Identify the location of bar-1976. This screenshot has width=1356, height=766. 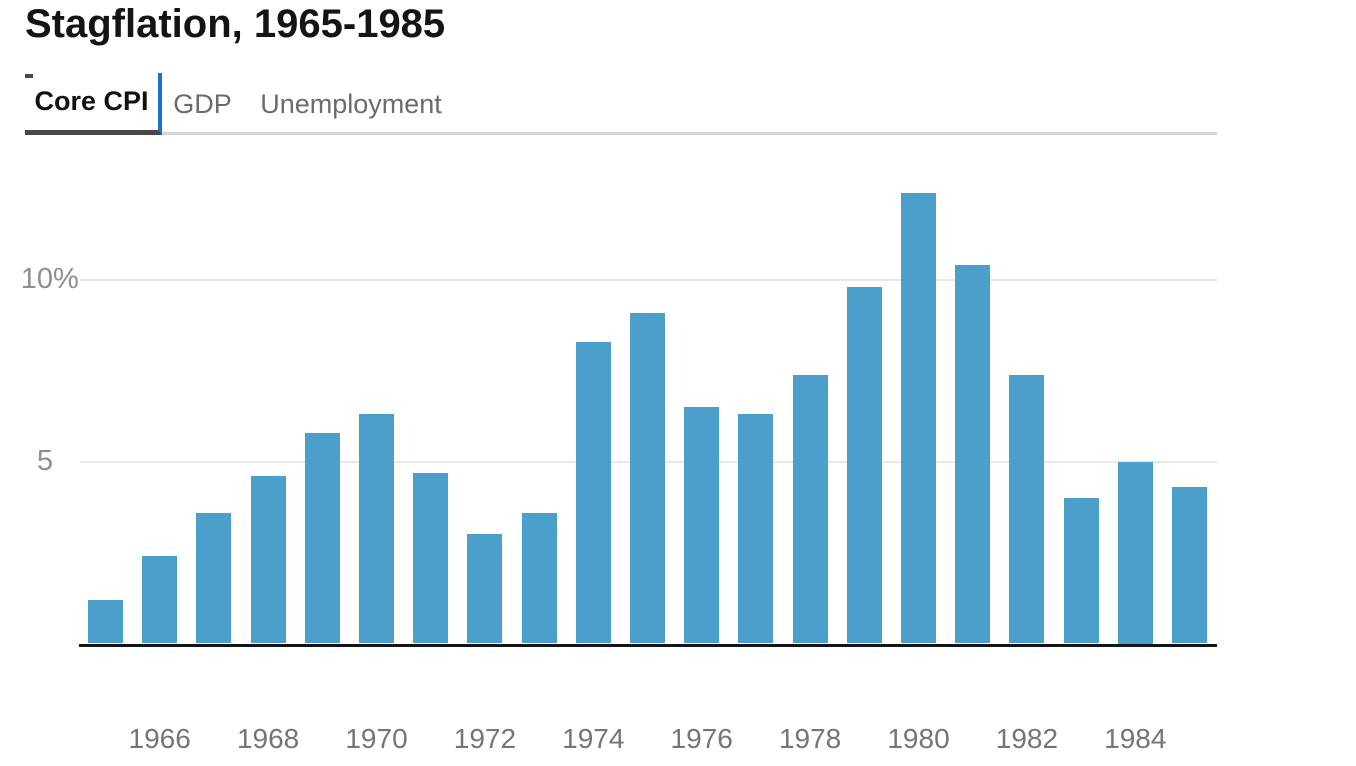
(702, 525).